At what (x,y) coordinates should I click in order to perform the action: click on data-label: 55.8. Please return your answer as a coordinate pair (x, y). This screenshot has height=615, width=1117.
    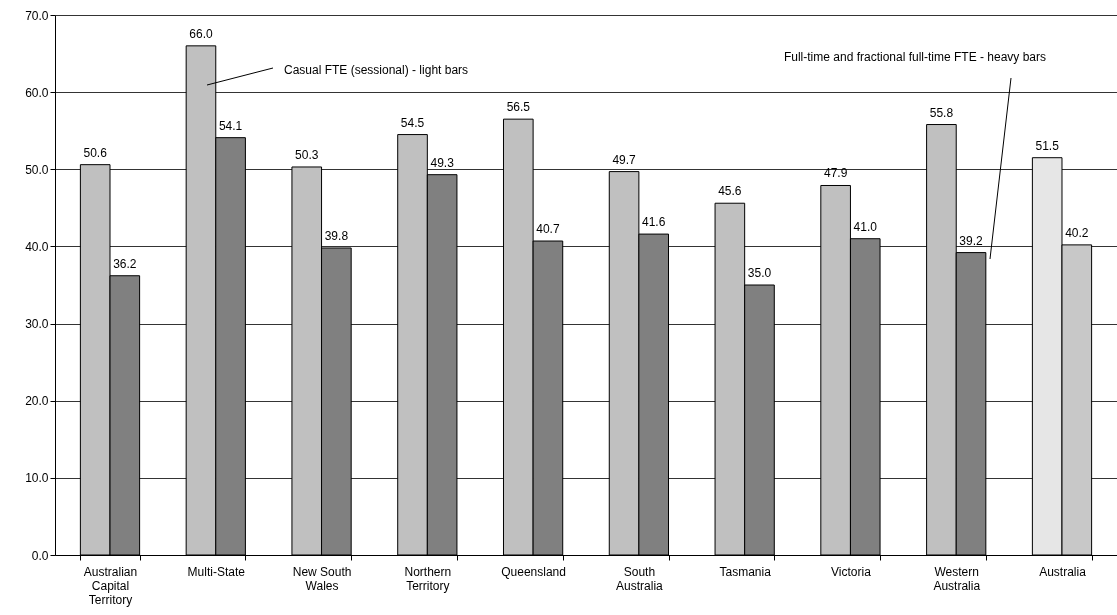
    Looking at the image, I should click on (941, 112).